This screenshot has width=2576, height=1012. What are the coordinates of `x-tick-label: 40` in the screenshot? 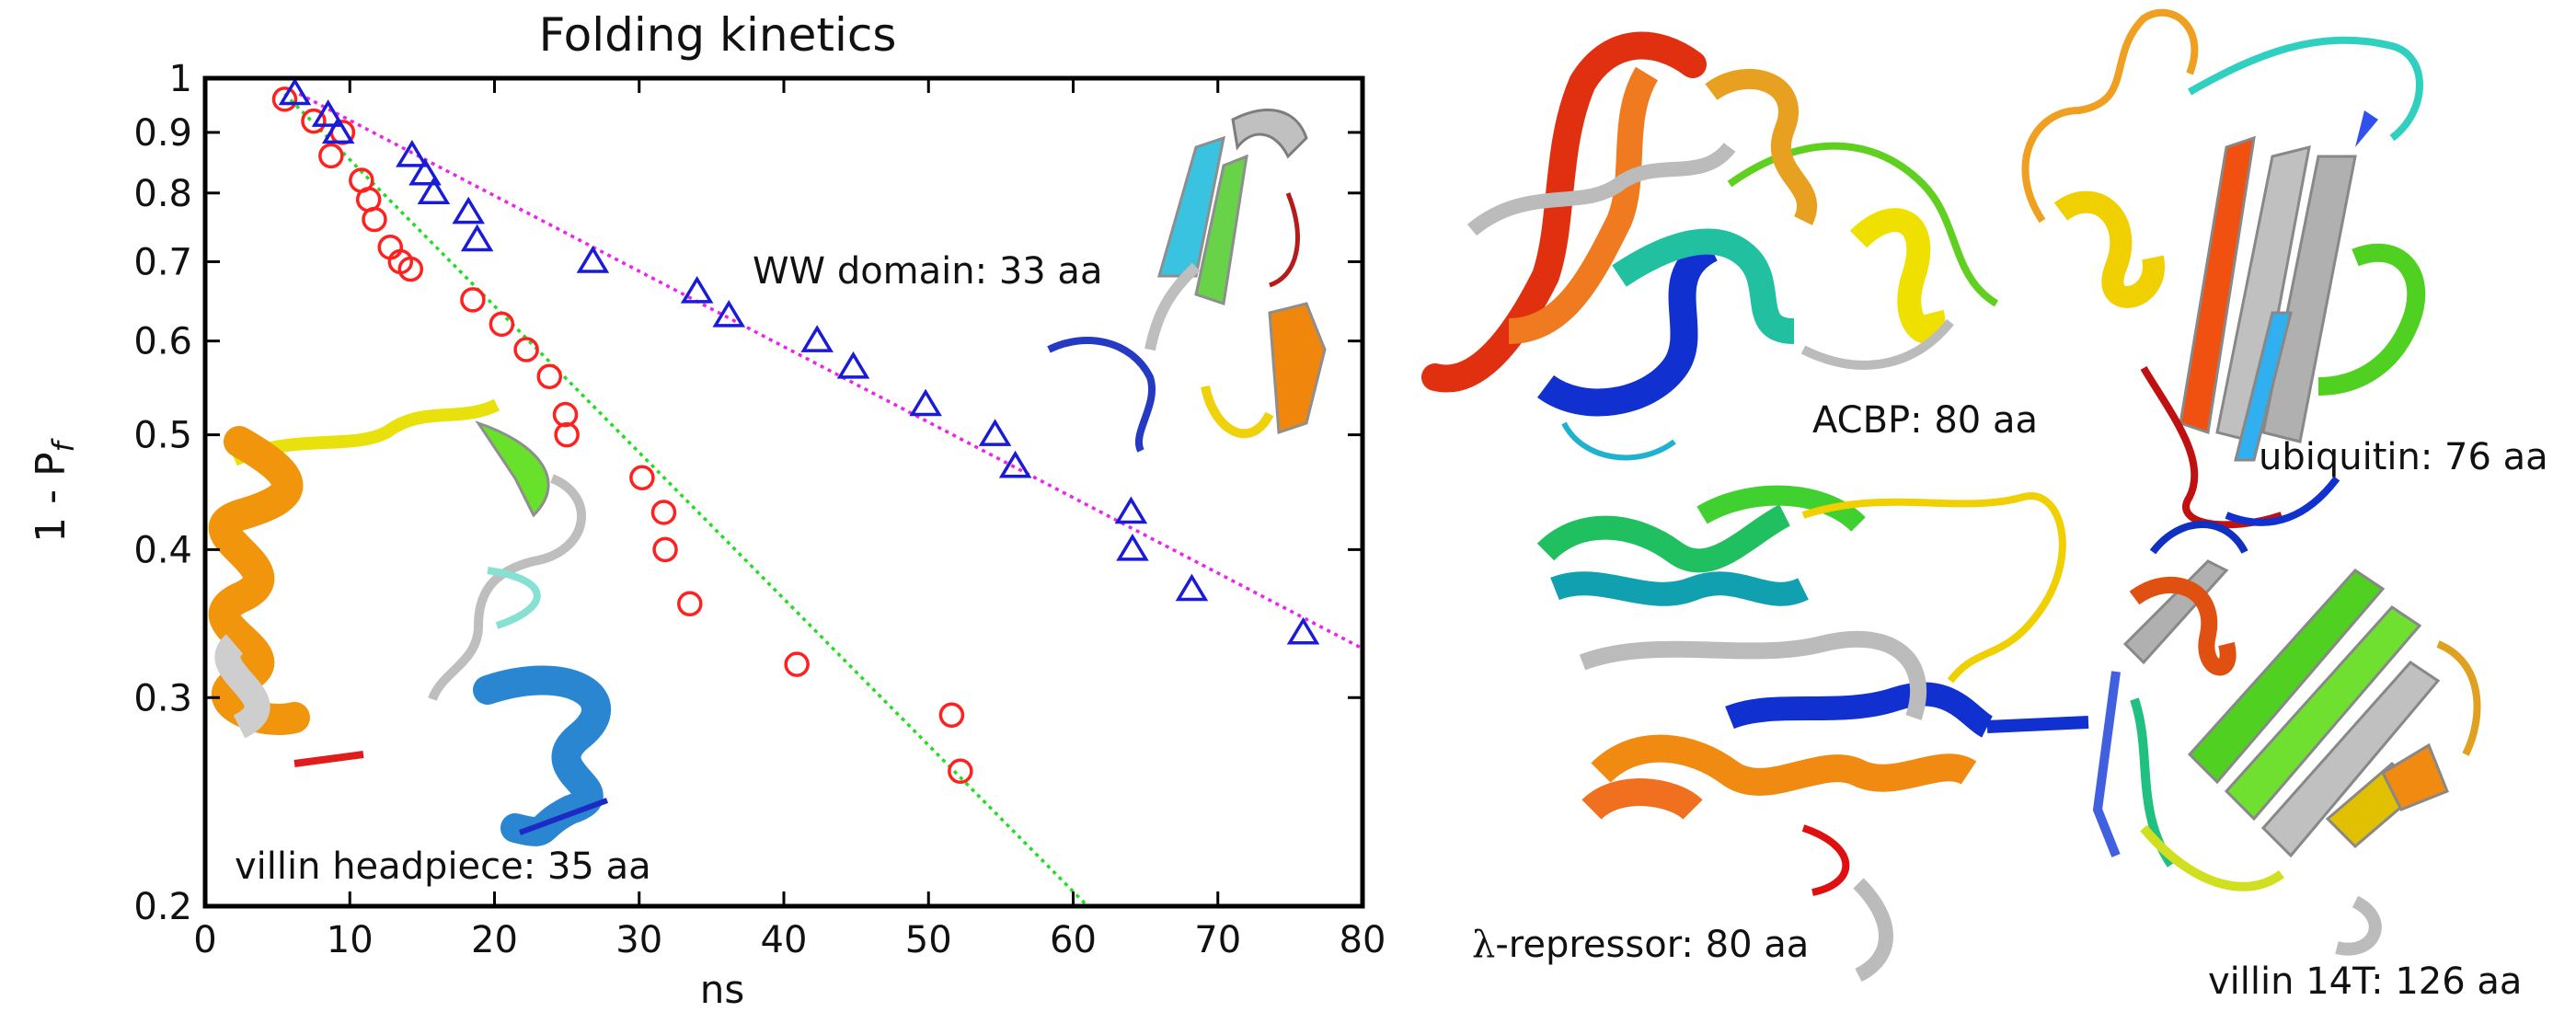 It's located at (784, 940).